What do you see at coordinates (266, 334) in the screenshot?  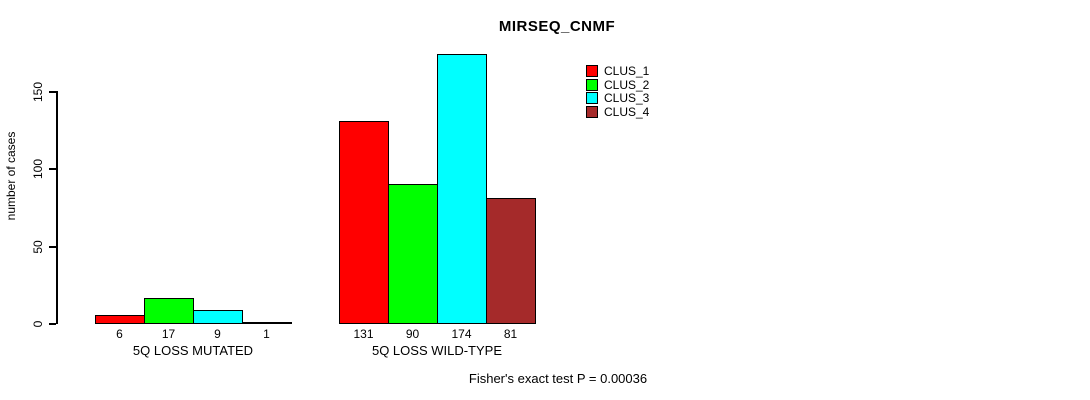 I see `bar-value-label: 1` at bounding box center [266, 334].